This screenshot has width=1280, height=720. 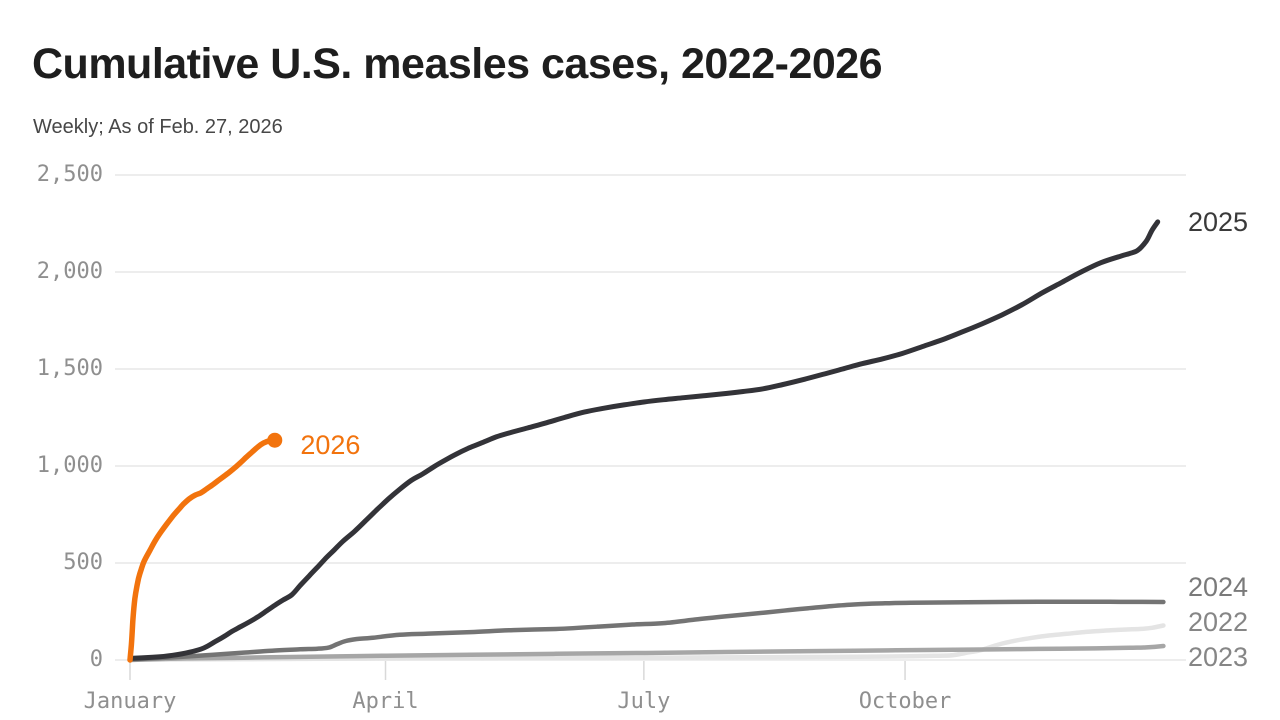 What do you see at coordinates (69, 271) in the screenshot?
I see `y-tick-label: 2,000` at bounding box center [69, 271].